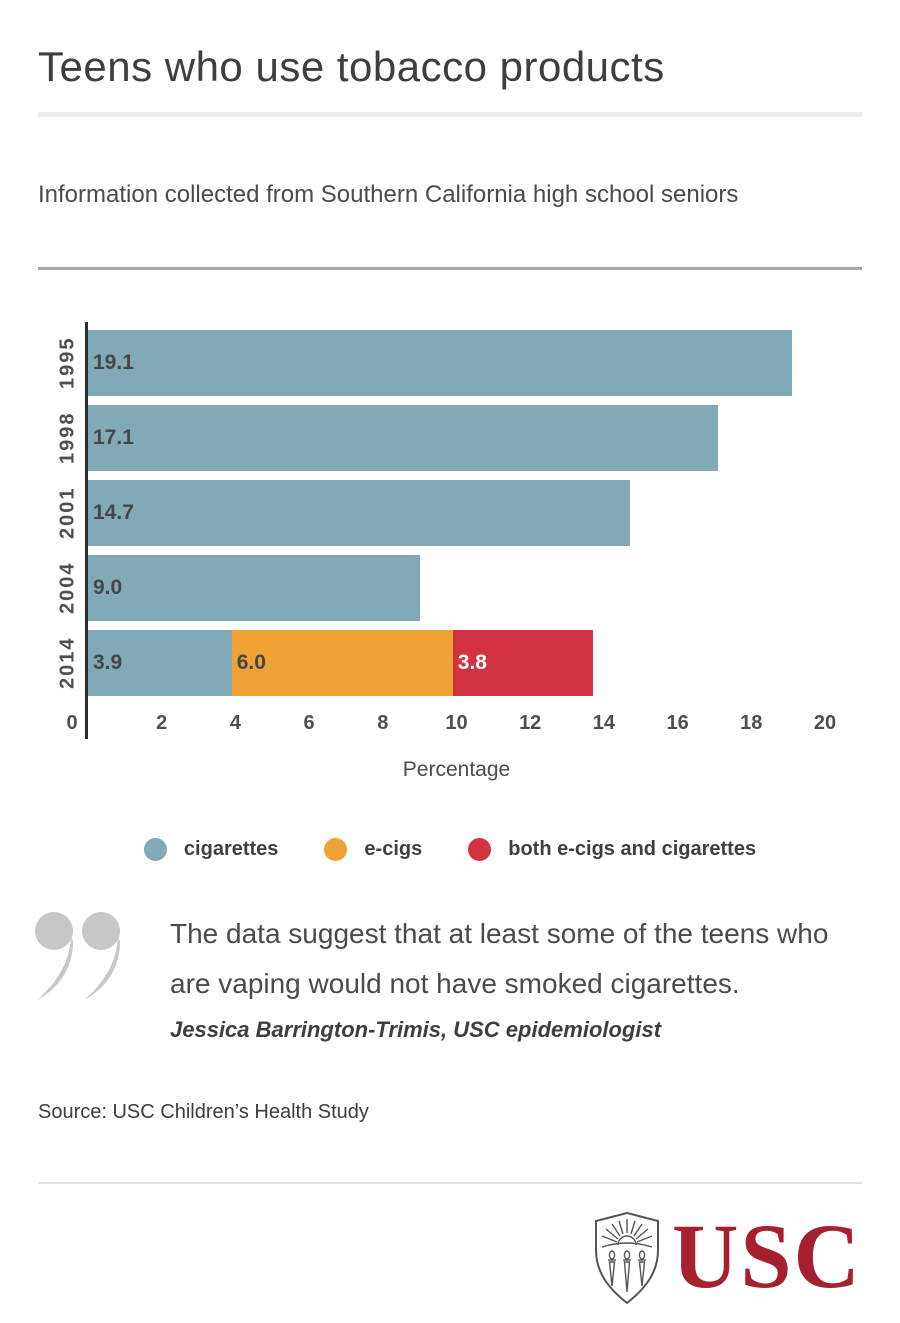 This screenshot has width=900, height=1323. What do you see at coordinates (604, 723) in the screenshot?
I see `x-axis-tick-label: 14` at bounding box center [604, 723].